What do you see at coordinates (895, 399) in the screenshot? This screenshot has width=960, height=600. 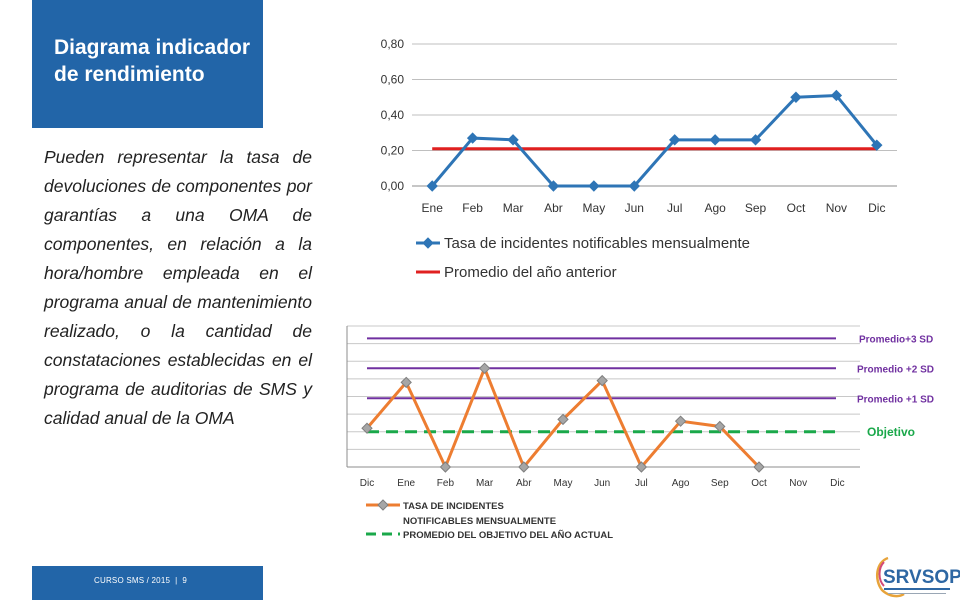 I see `reference-line-label: Promedio +1 SD` at bounding box center [895, 399].